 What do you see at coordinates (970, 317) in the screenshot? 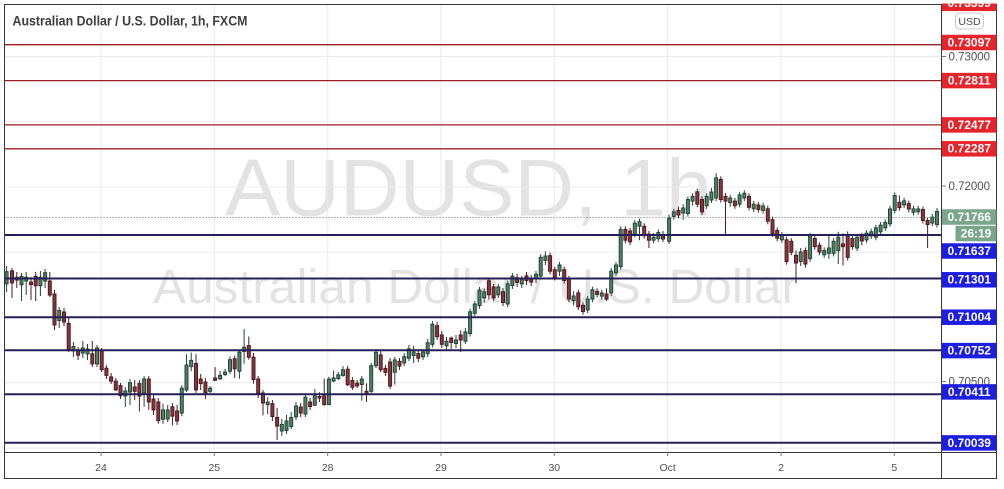
I see `svg-text: 0.71004` at bounding box center [970, 317].